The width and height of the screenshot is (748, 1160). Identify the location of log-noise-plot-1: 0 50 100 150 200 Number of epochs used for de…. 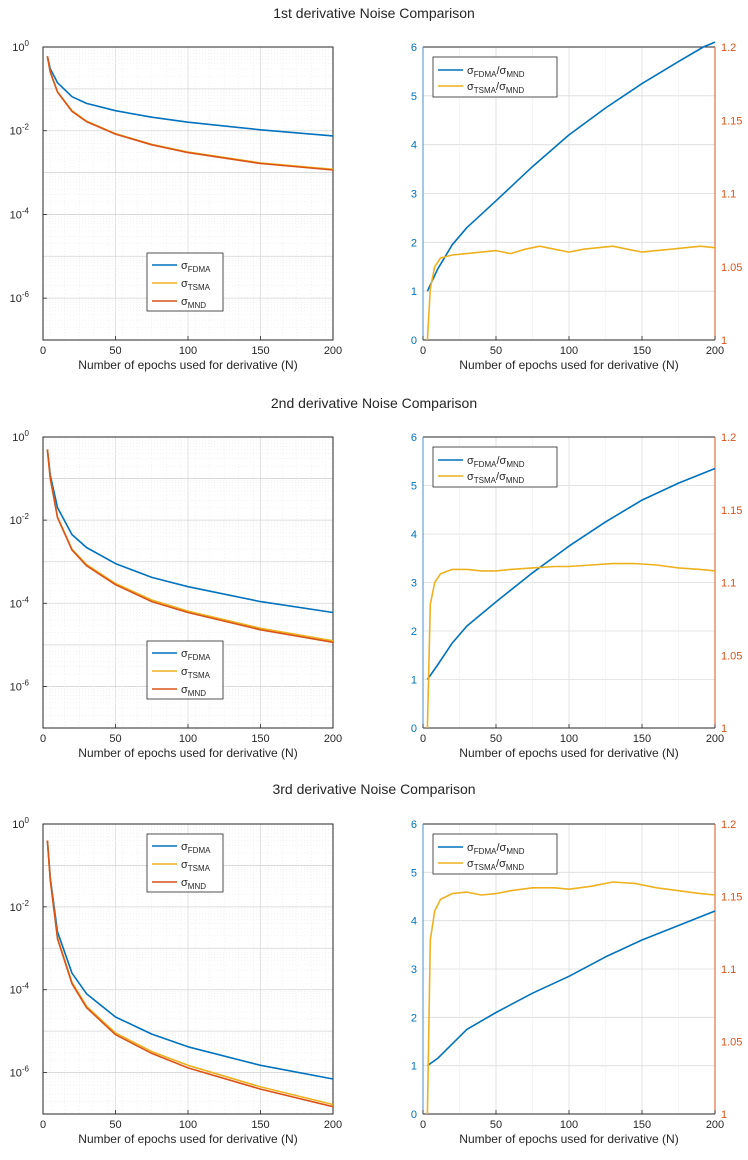
(176, 205).